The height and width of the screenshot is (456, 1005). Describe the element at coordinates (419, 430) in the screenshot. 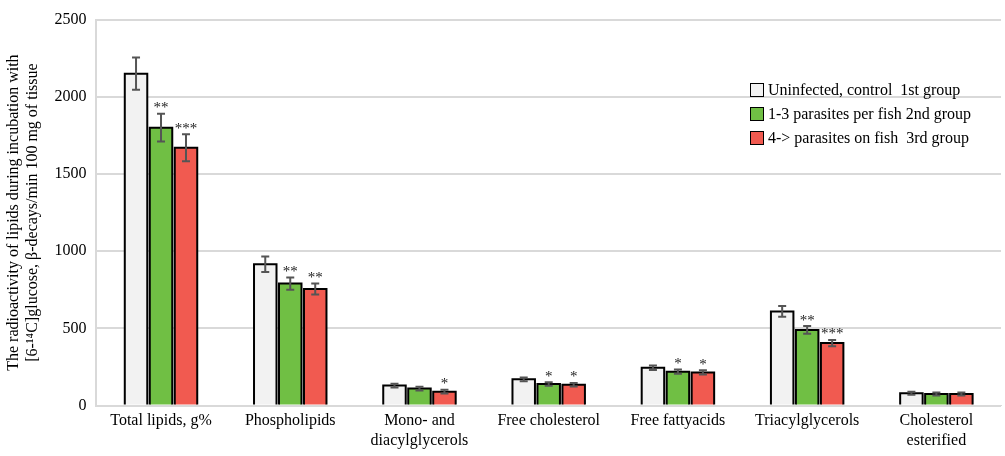

I see `x-tick-label: Mono- and diacylglycerols` at that location.